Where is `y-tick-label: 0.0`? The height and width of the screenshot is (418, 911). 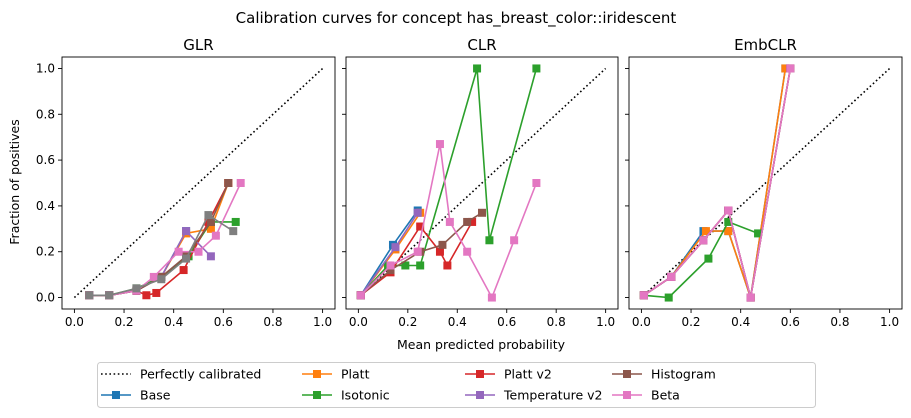
y-tick-label: 0.0 is located at coordinates (45, 298).